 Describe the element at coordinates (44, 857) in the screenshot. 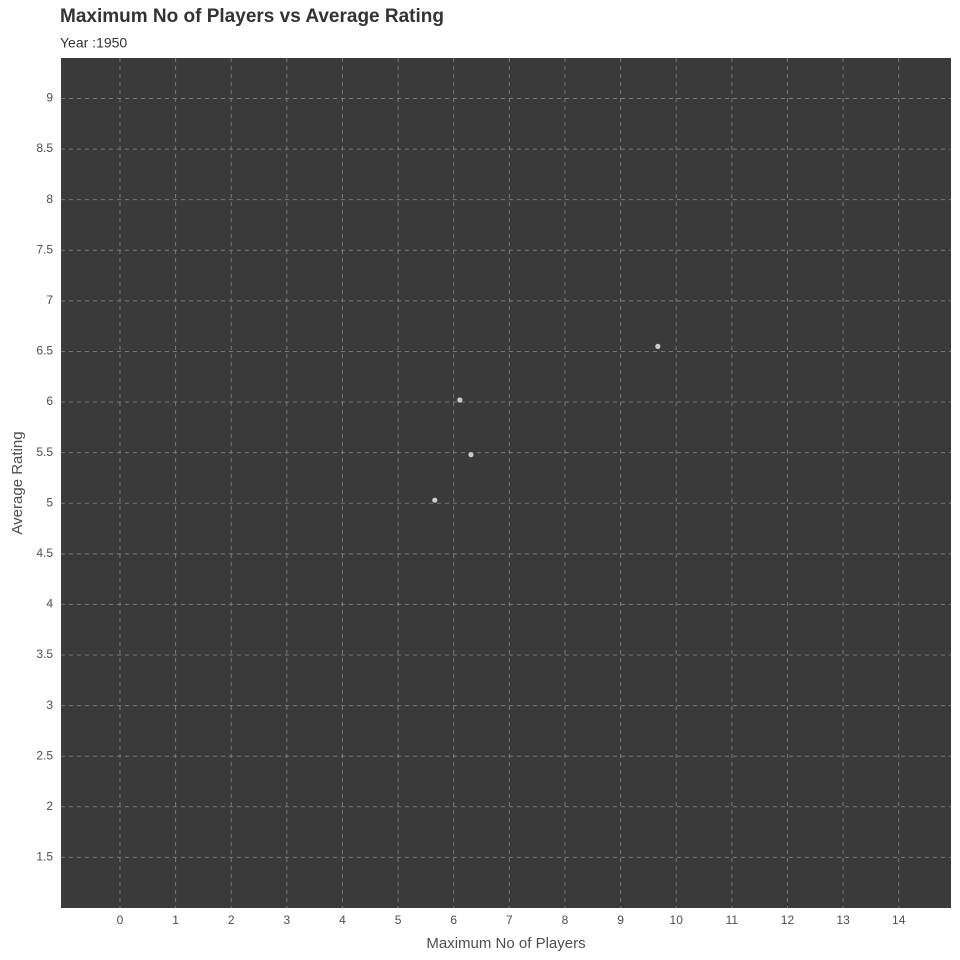

I see `y-tick-label: 1.5` at that location.